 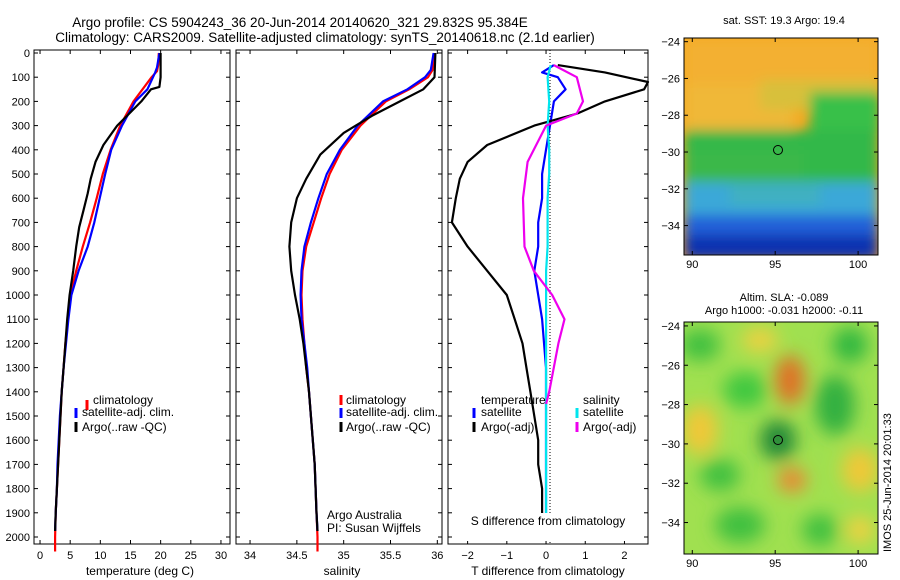 What do you see at coordinates (507, 556) in the screenshot?
I see `x-tick-label: −1` at bounding box center [507, 556].